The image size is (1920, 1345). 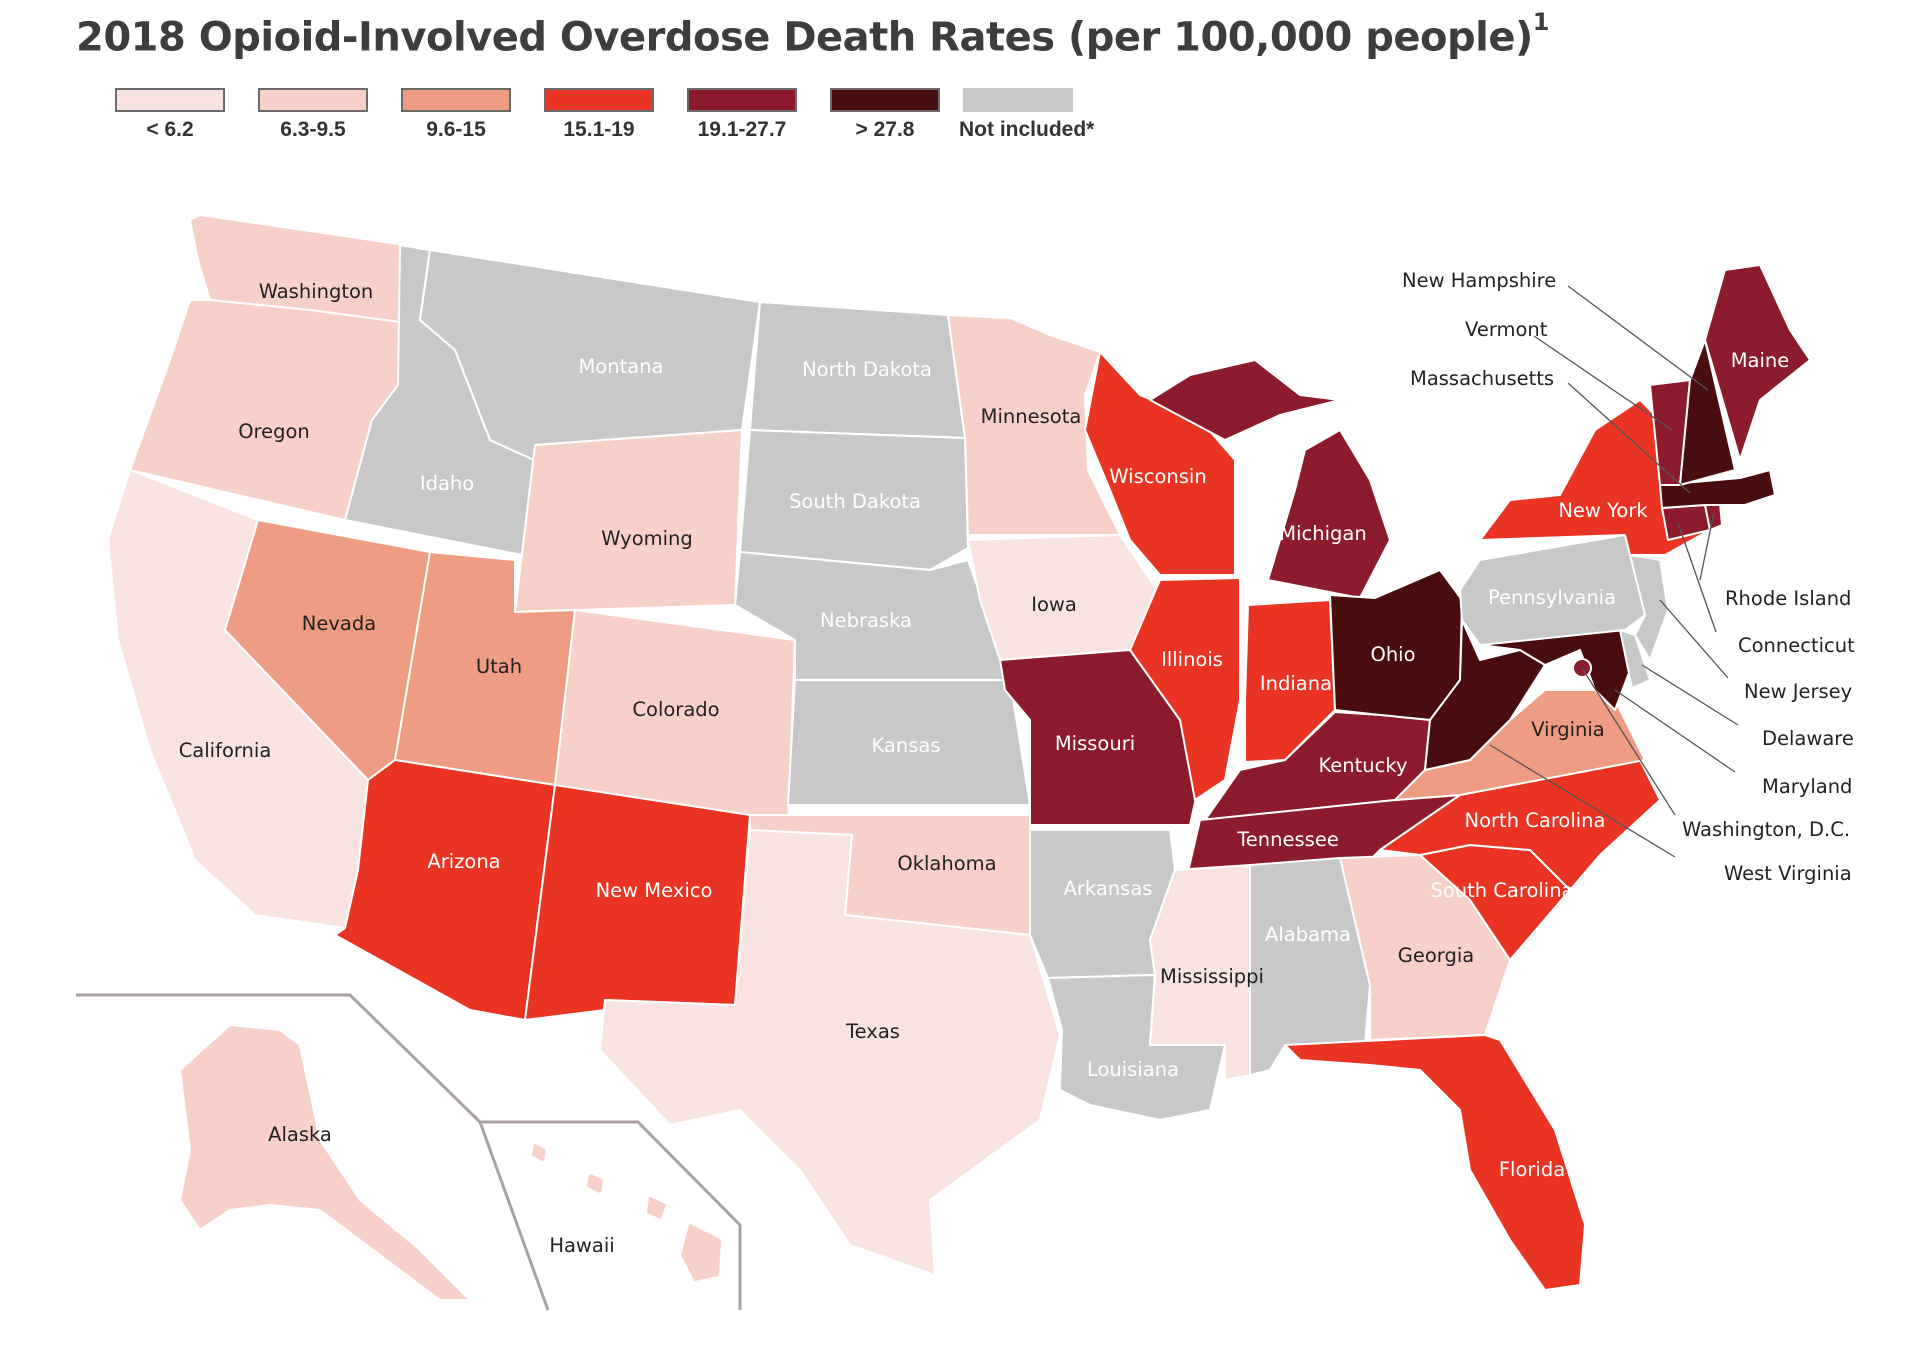 What do you see at coordinates (274, 431) in the screenshot?
I see `label-oregon: Oregon` at bounding box center [274, 431].